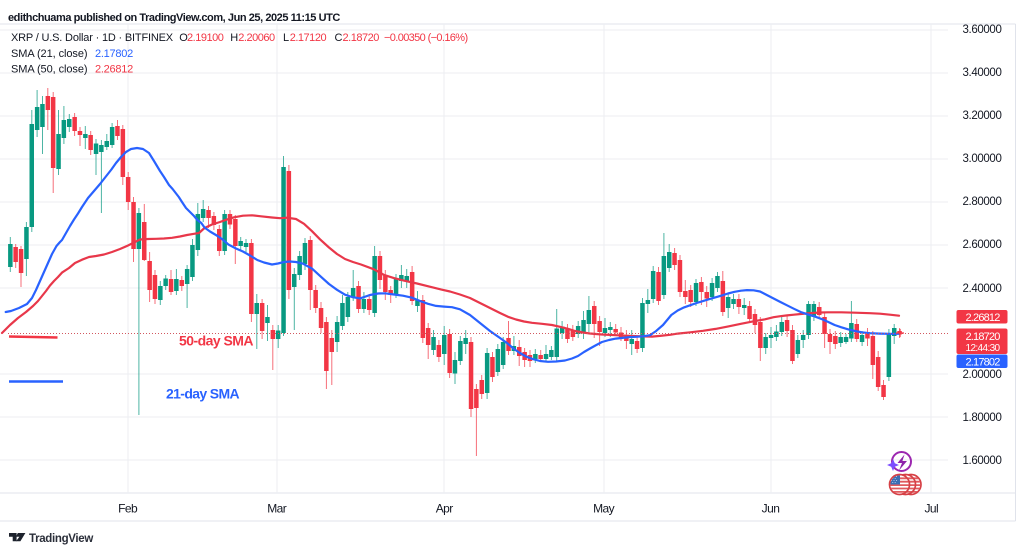  I want to click on svg-text: 3.20000, so click(982, 116).